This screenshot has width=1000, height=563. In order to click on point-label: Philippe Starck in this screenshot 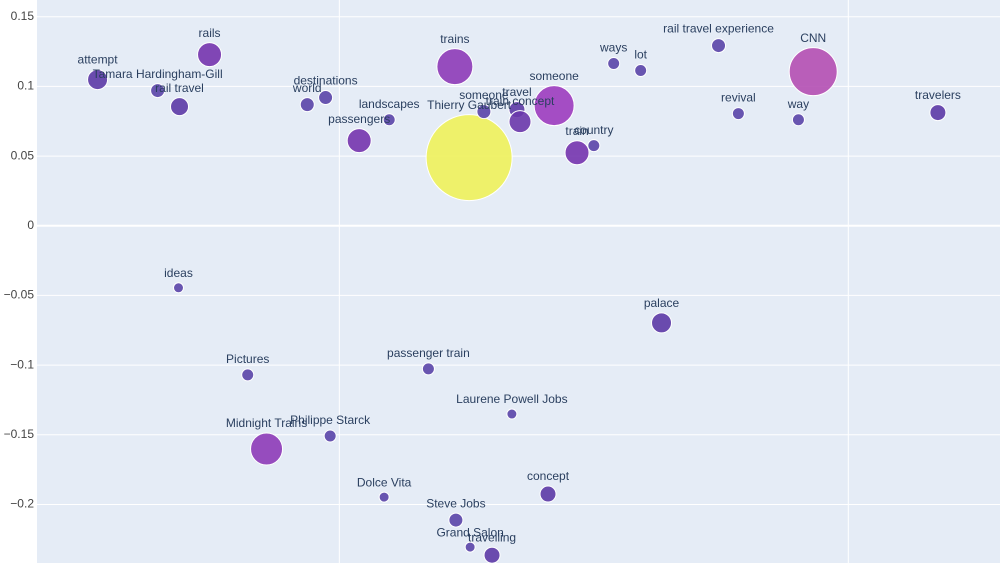, I will do `click(330, 420)`.